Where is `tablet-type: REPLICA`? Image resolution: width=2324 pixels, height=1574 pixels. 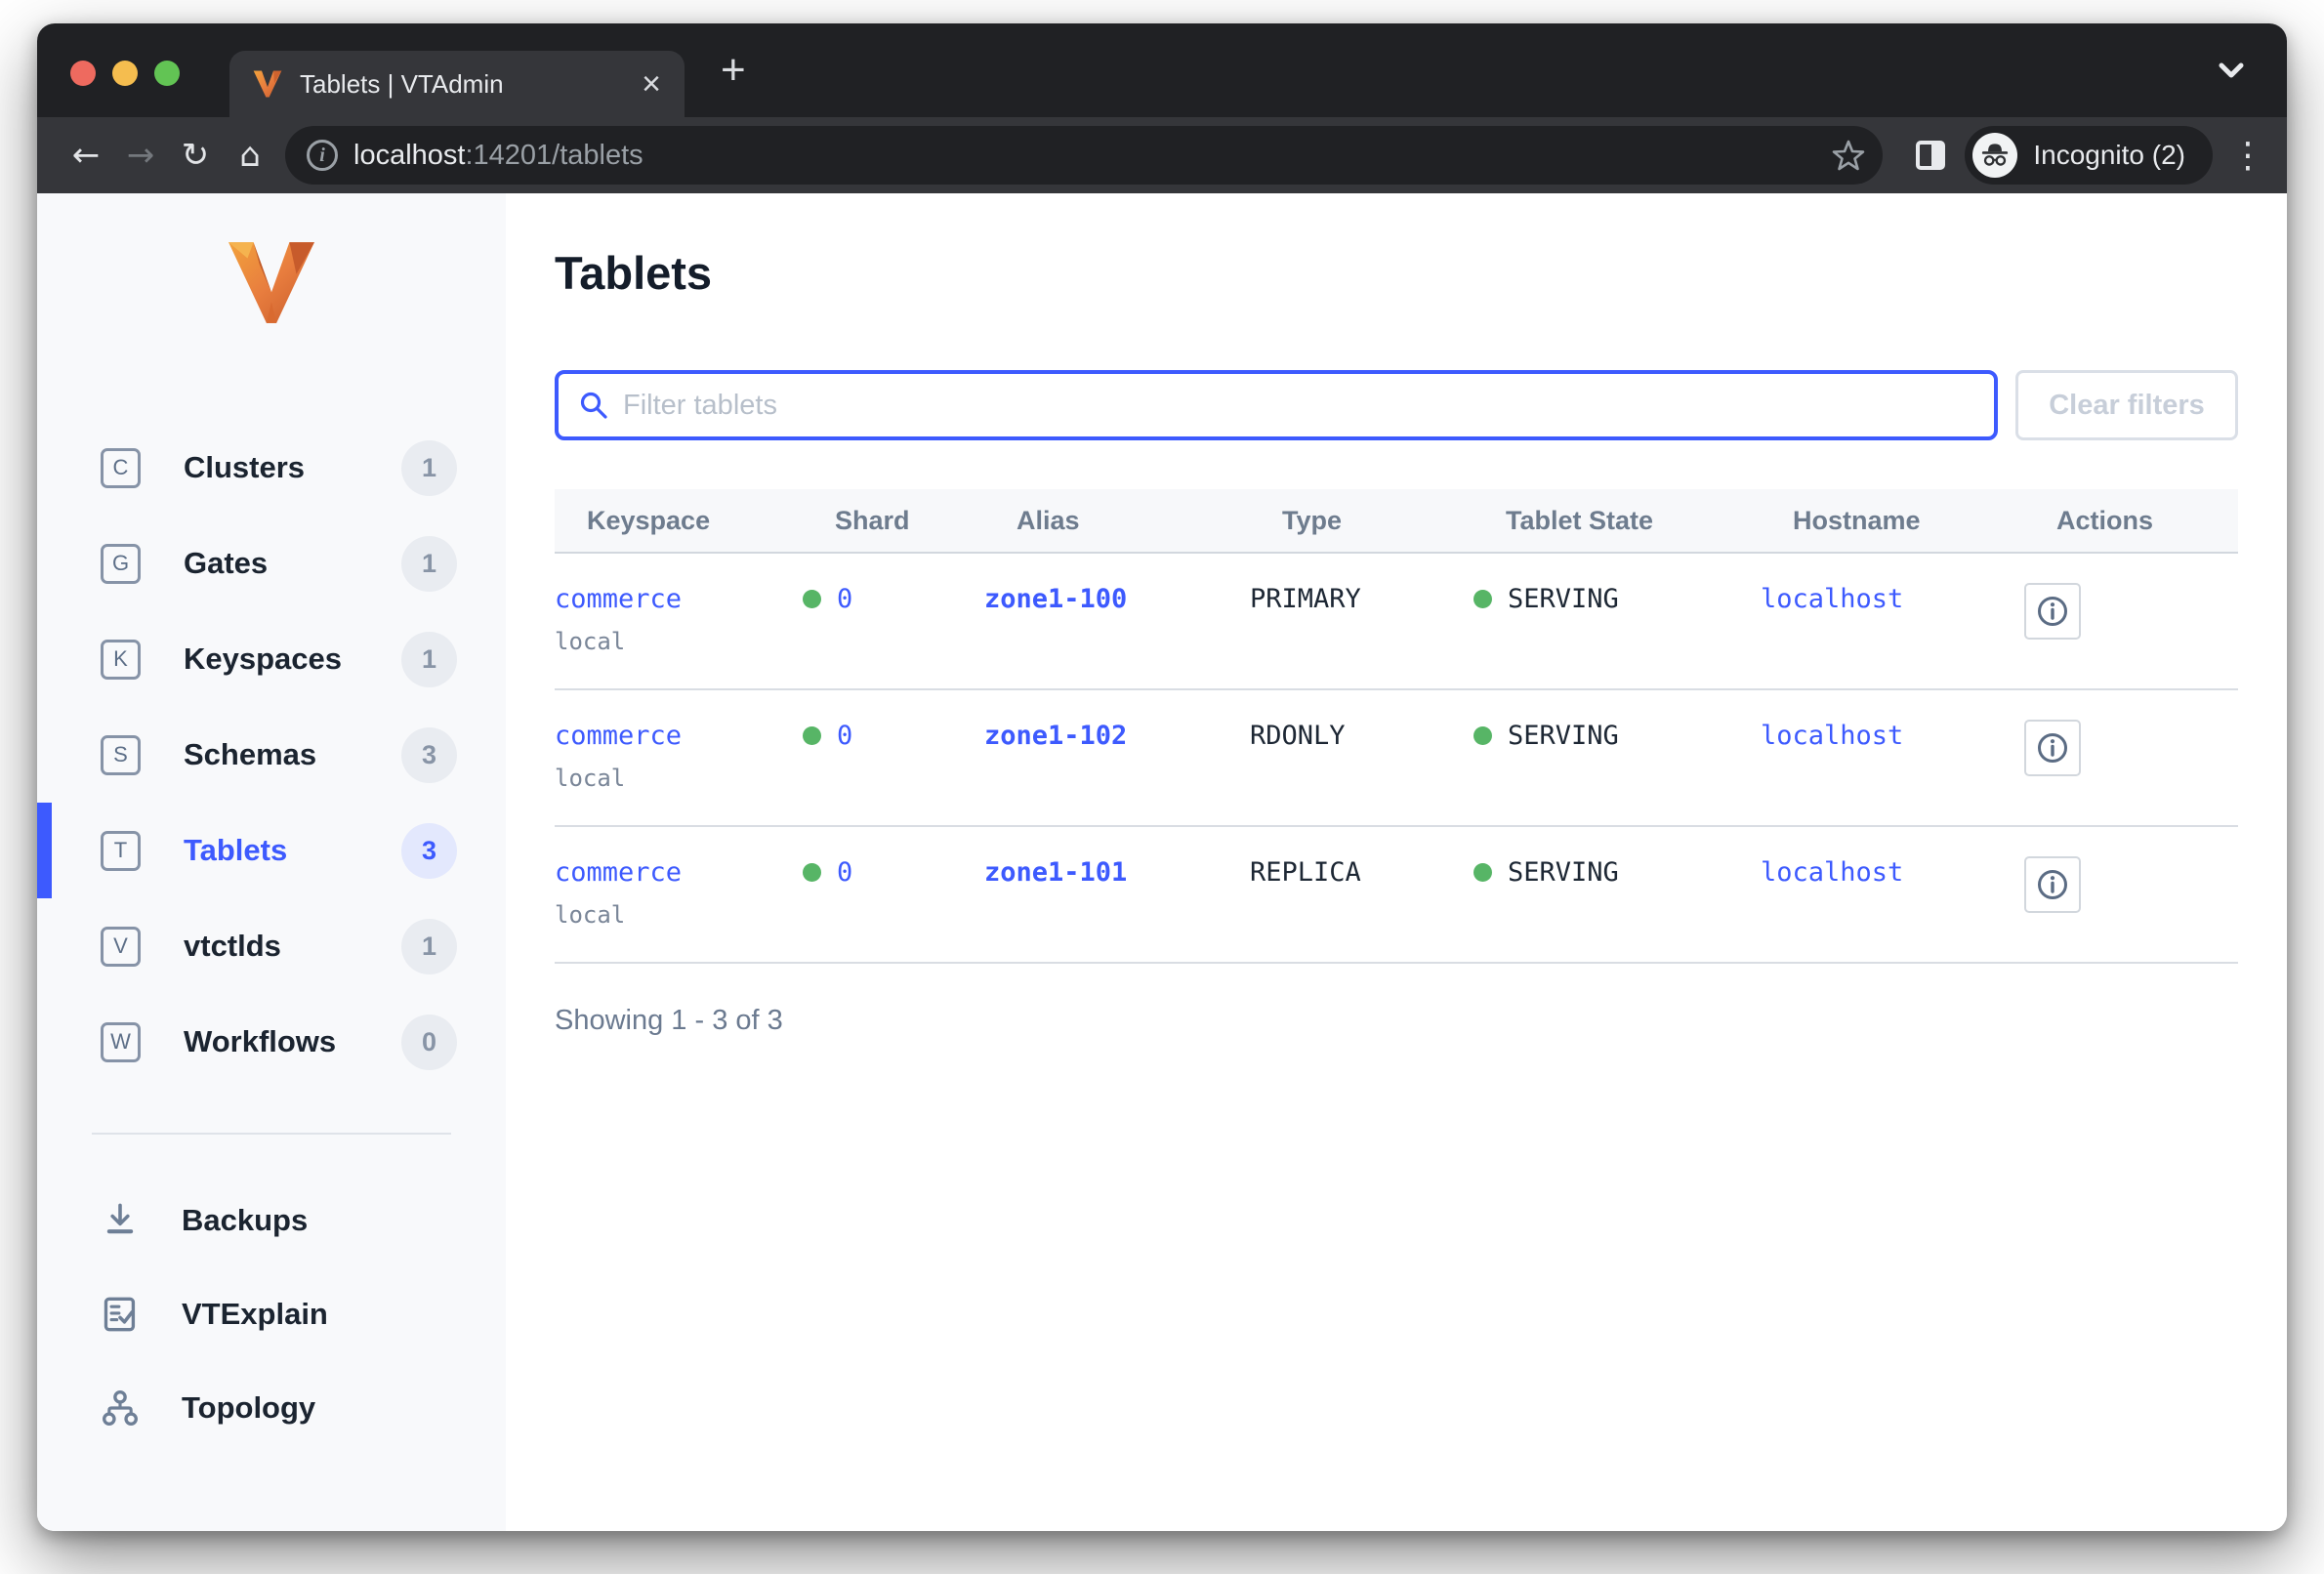 tablet-type: REPLICA is located at coordinates (1306, 873).